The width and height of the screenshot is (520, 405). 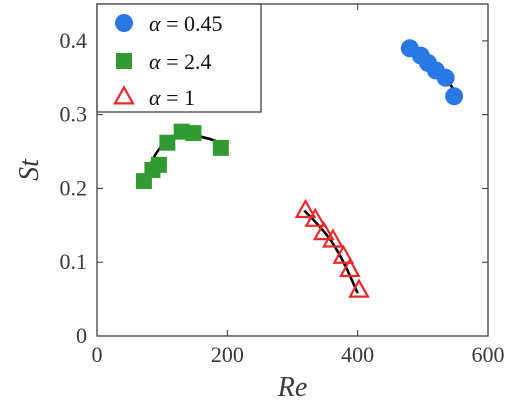 What do you see at coordinates (331, 251) in the screenshot?
I see `fit-curve` at bounding box center [331, 251].